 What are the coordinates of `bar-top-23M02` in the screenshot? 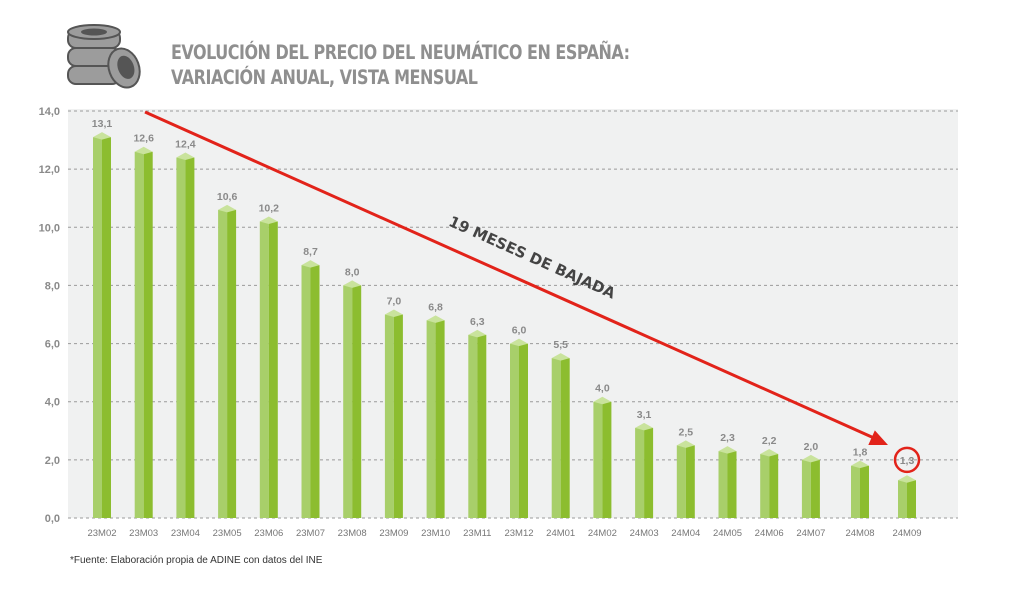 It's located at (102, 136).